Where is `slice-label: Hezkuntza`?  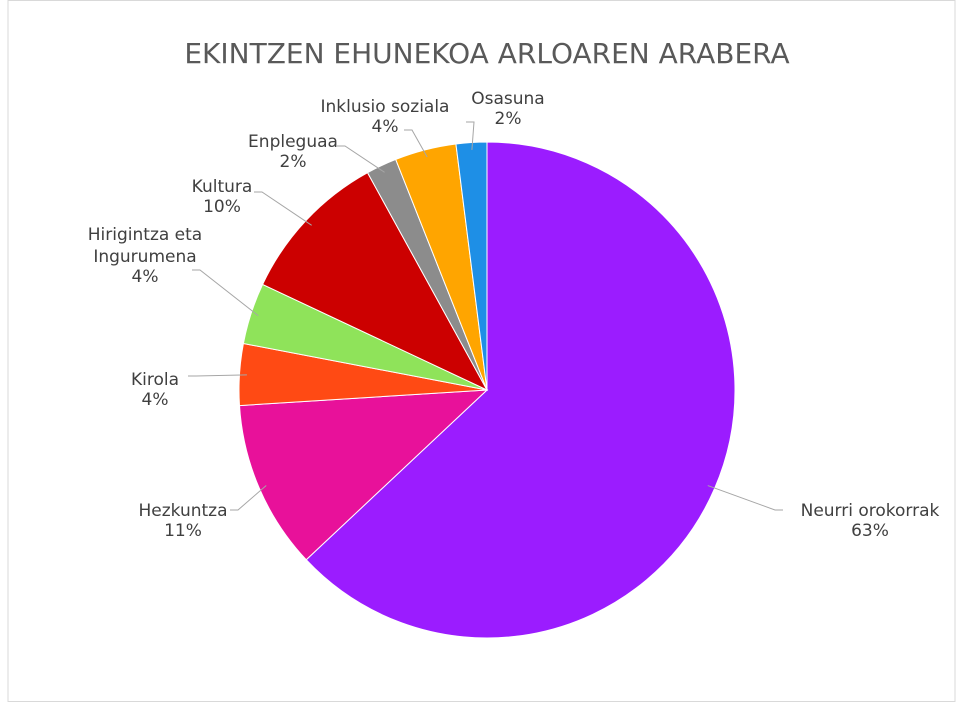
slice-label: Hezkuntza is located at coordinates (182, 511).